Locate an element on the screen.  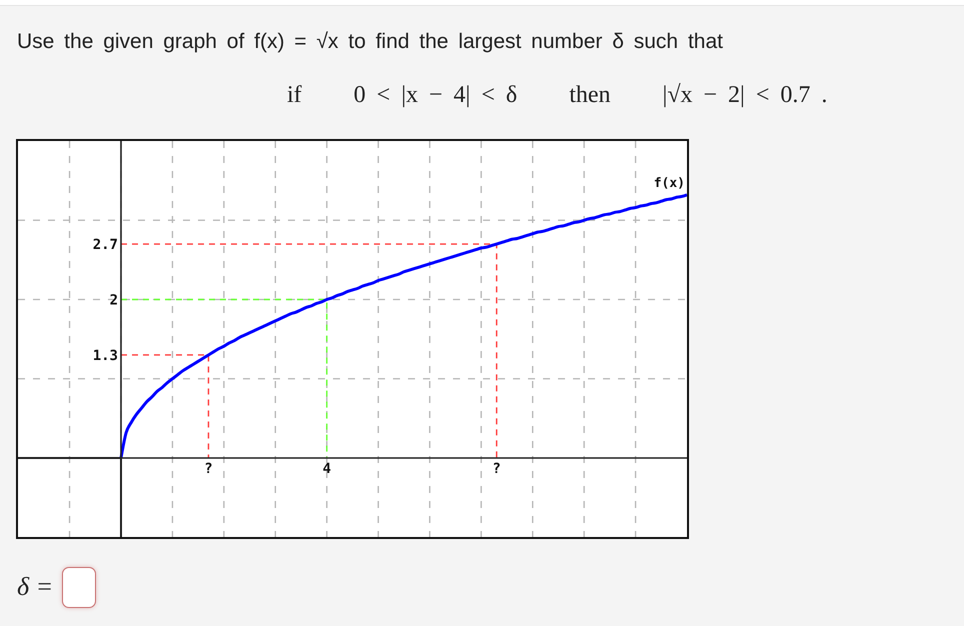
series-label: f(x) is located at coordinates (669, 183).